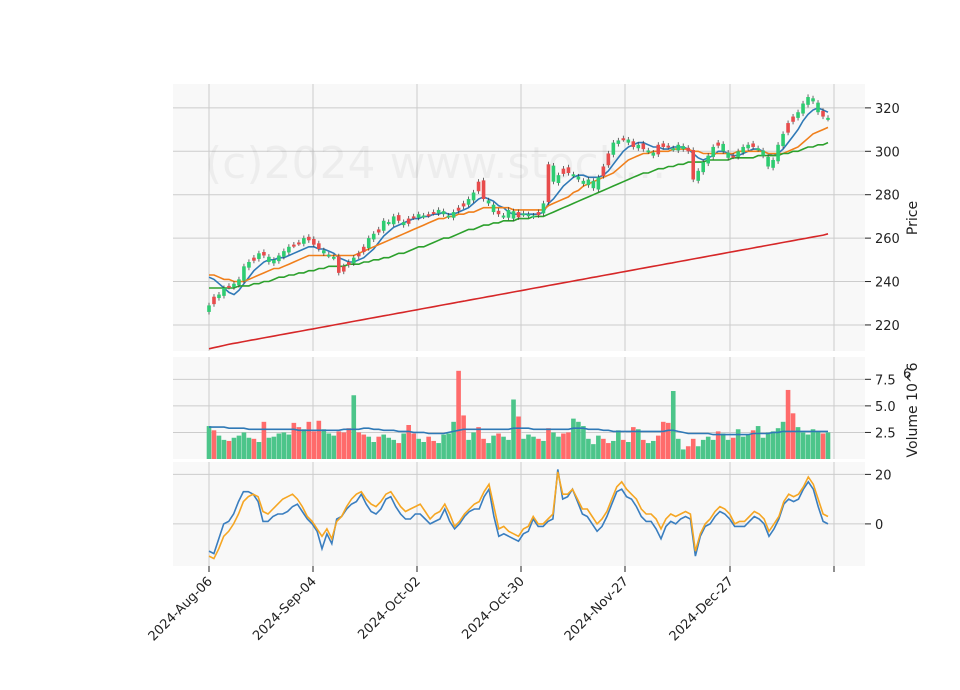 This screenshot has width=960, height=690. I want to click on y-tick-label: 20, so click(883, 475).